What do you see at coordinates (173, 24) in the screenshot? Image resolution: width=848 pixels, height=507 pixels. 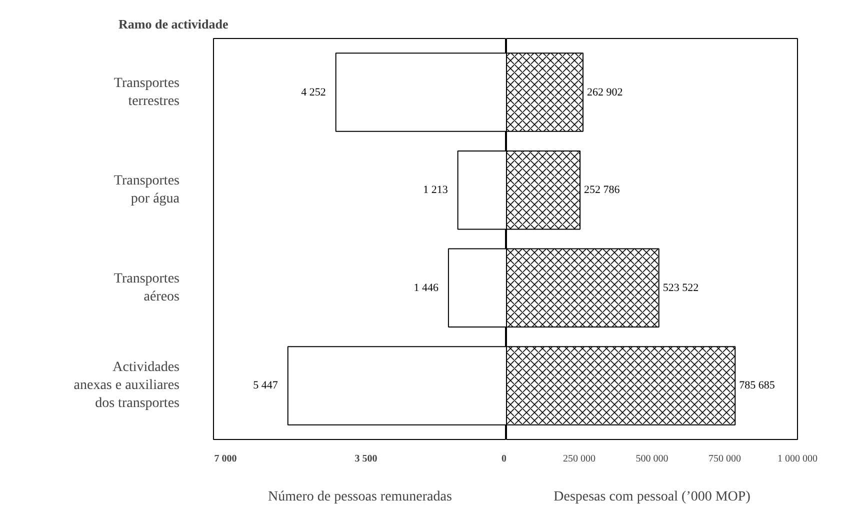 I see `y-axis-title: Ramo de actividade` at bounding box center [173, 24].